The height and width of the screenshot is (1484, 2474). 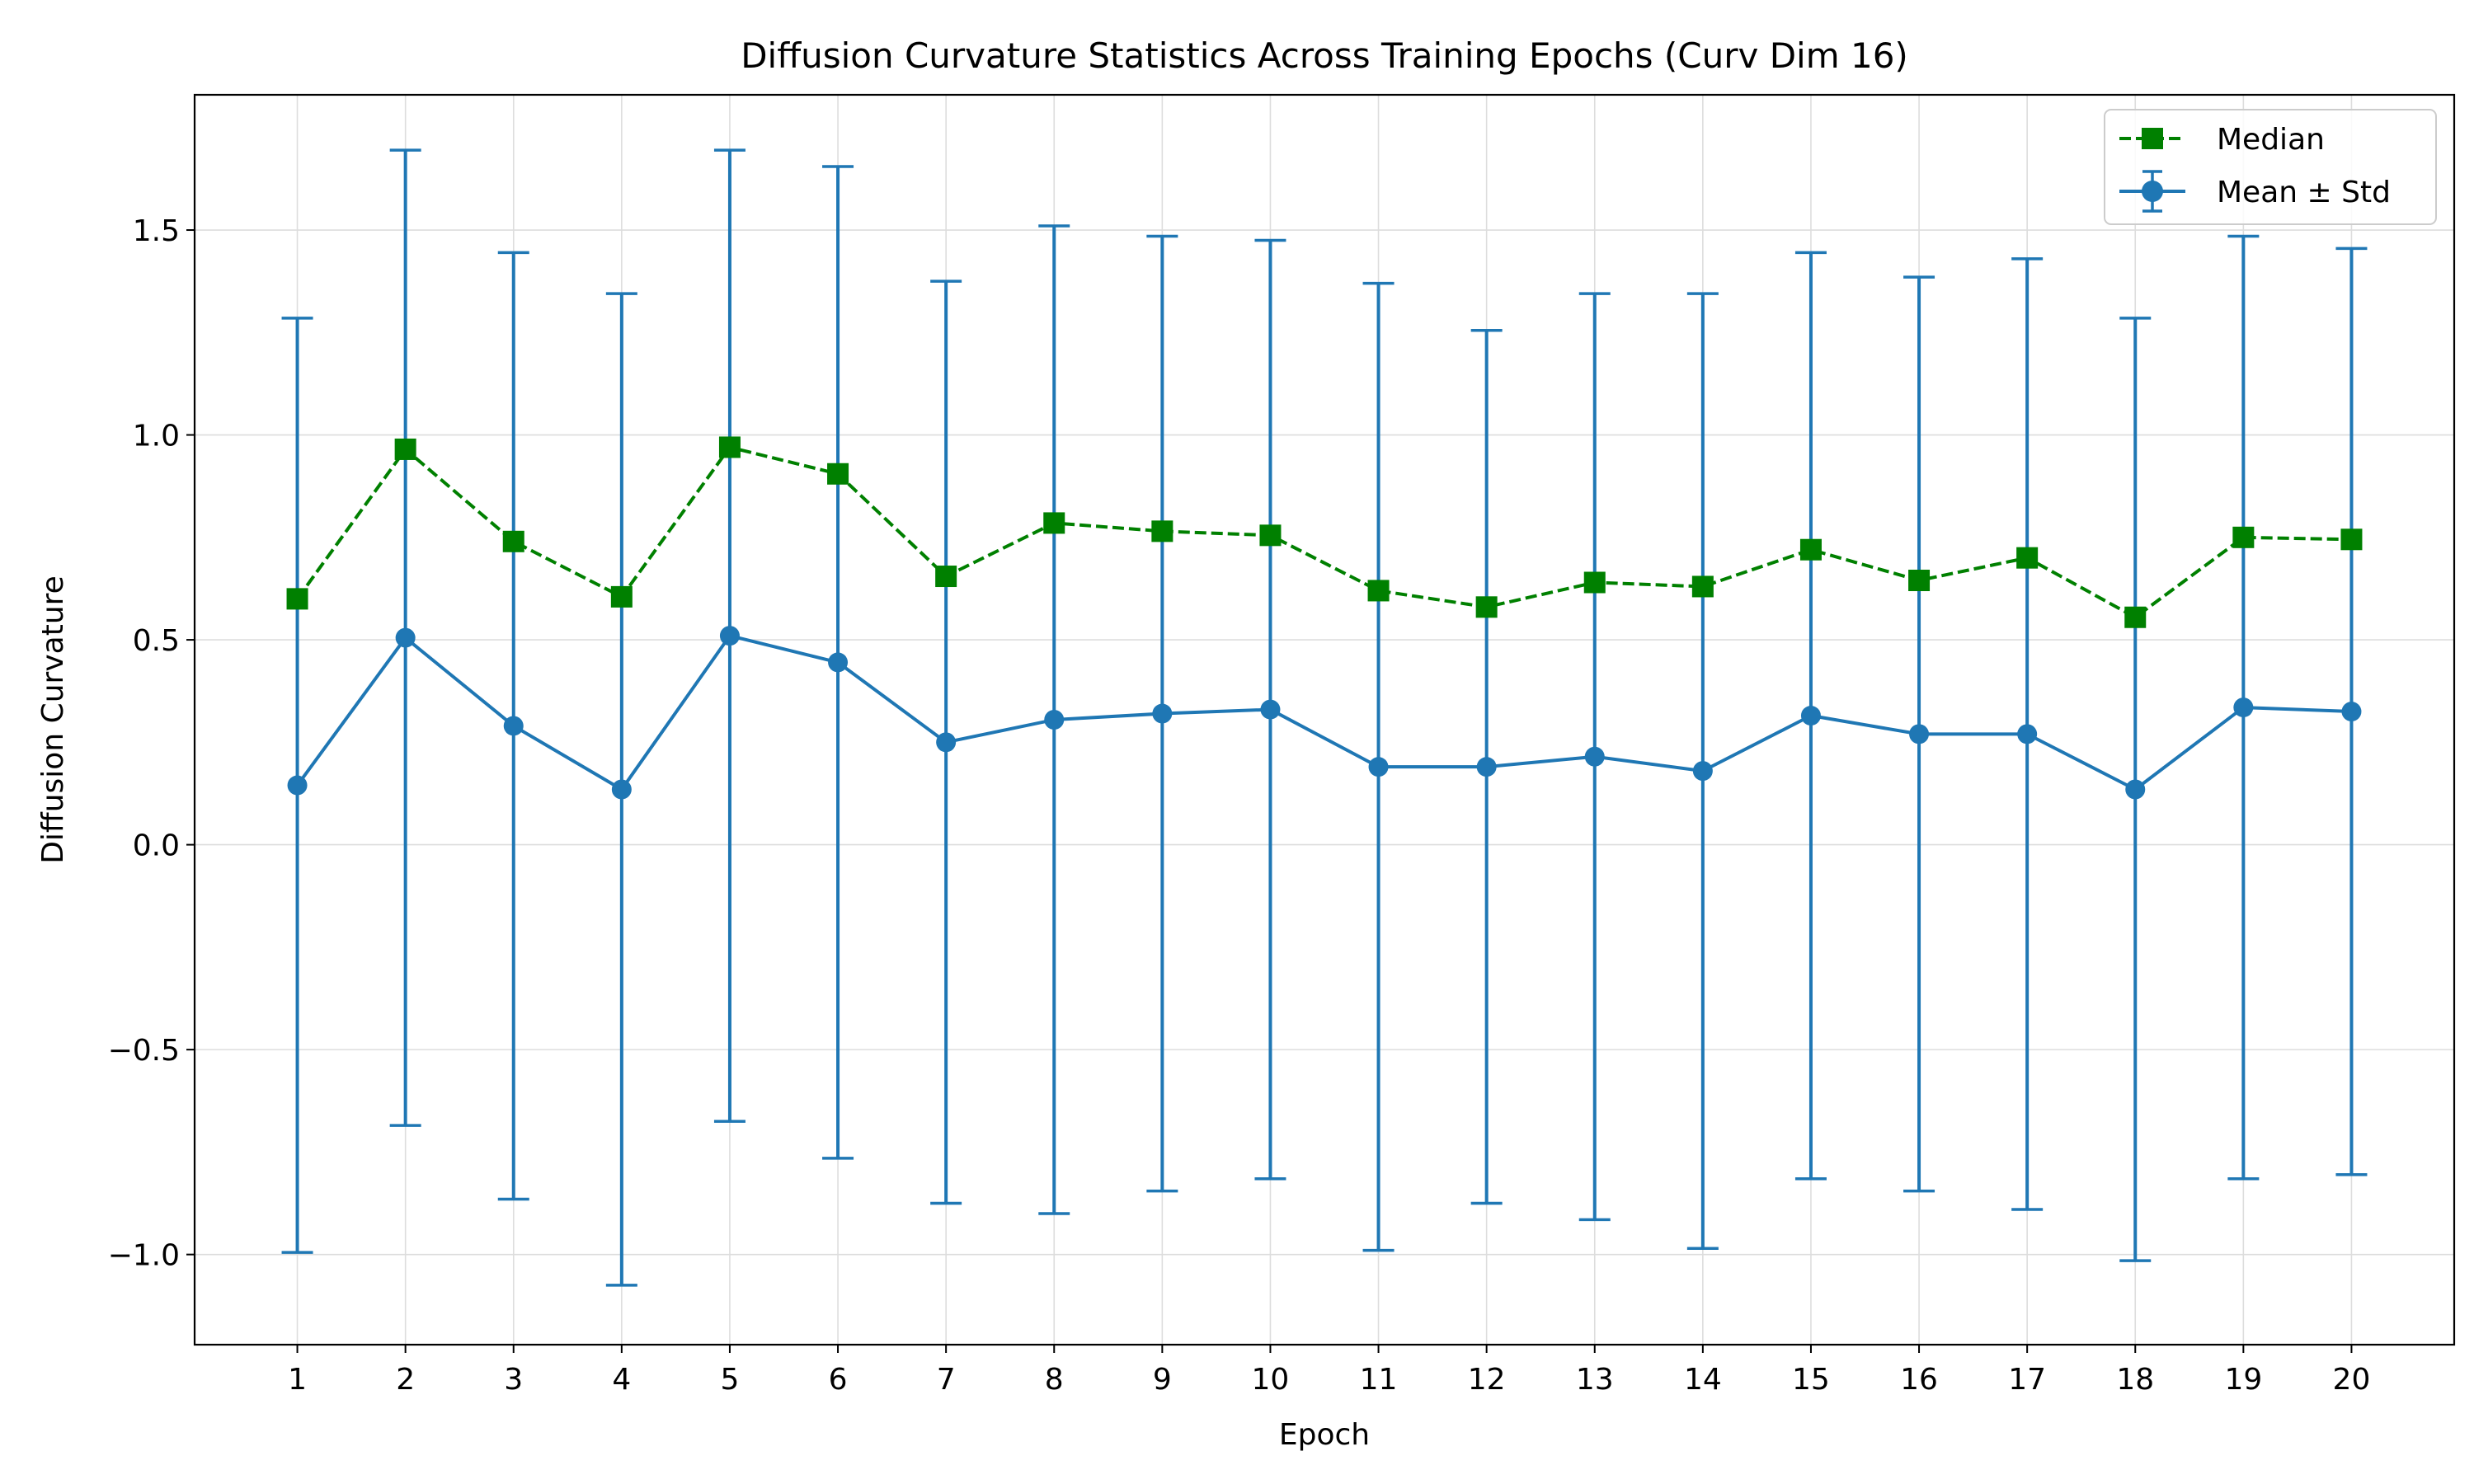 I want to click on median-line, so click(x=1323, y=532).